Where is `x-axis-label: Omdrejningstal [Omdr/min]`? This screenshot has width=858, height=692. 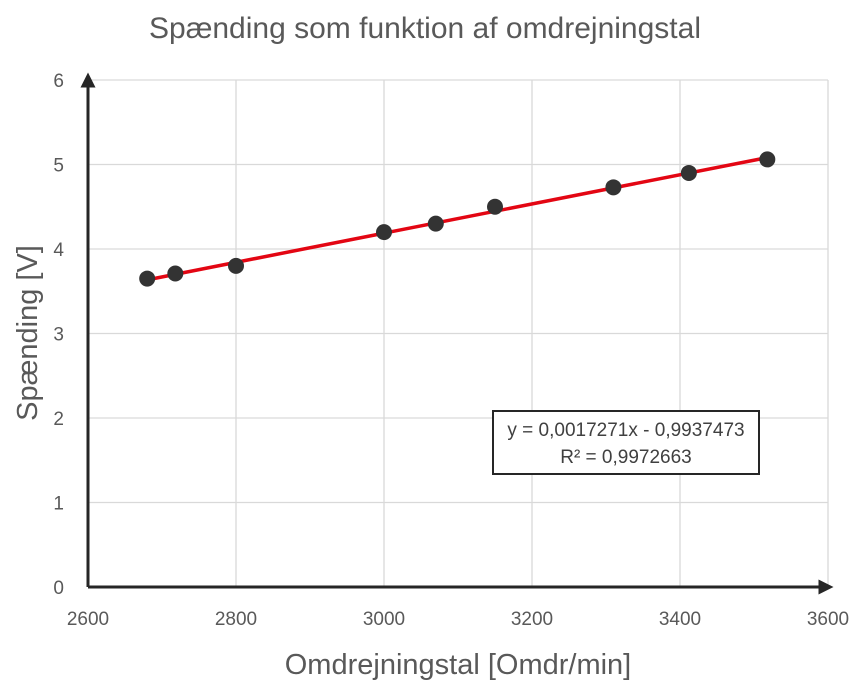
x-axis-label: Omdrejningstal [Omdr/min] is located at coordinates (458, 665).